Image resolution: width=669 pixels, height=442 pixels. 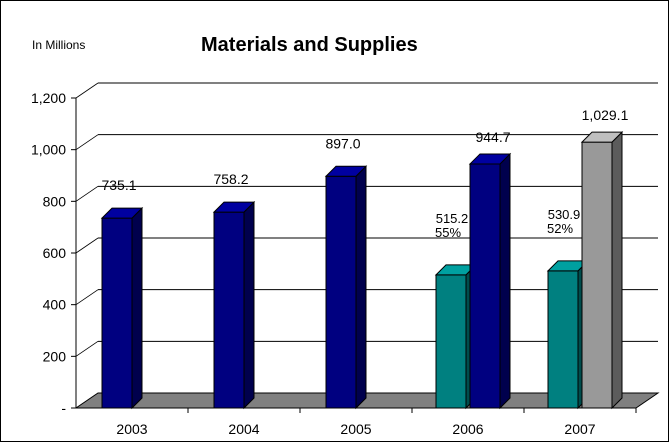 I want to click on y-tick-label: 1,200, so click(x=48, y=98).